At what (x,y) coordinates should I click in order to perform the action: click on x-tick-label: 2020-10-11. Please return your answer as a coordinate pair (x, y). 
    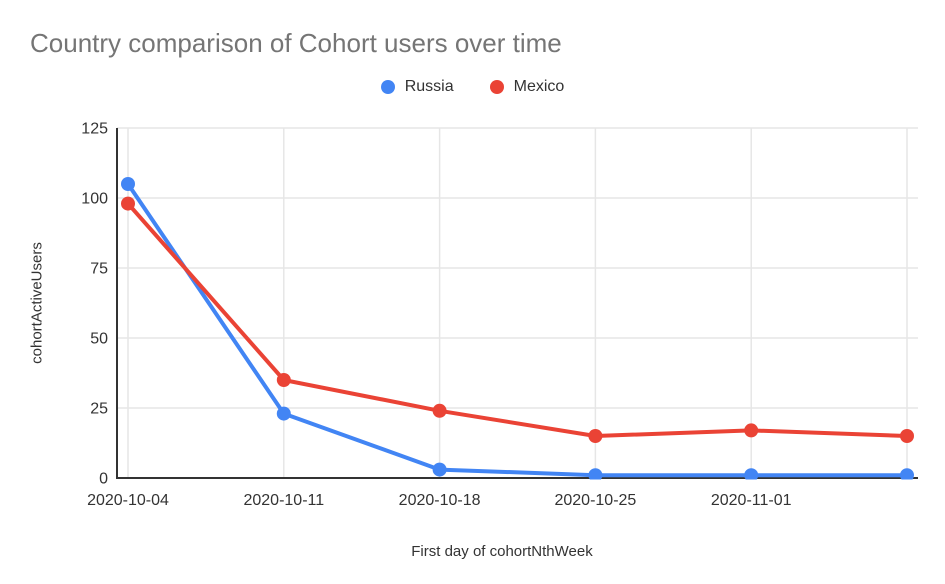
    Looking at the image, I should click on (283, 500).